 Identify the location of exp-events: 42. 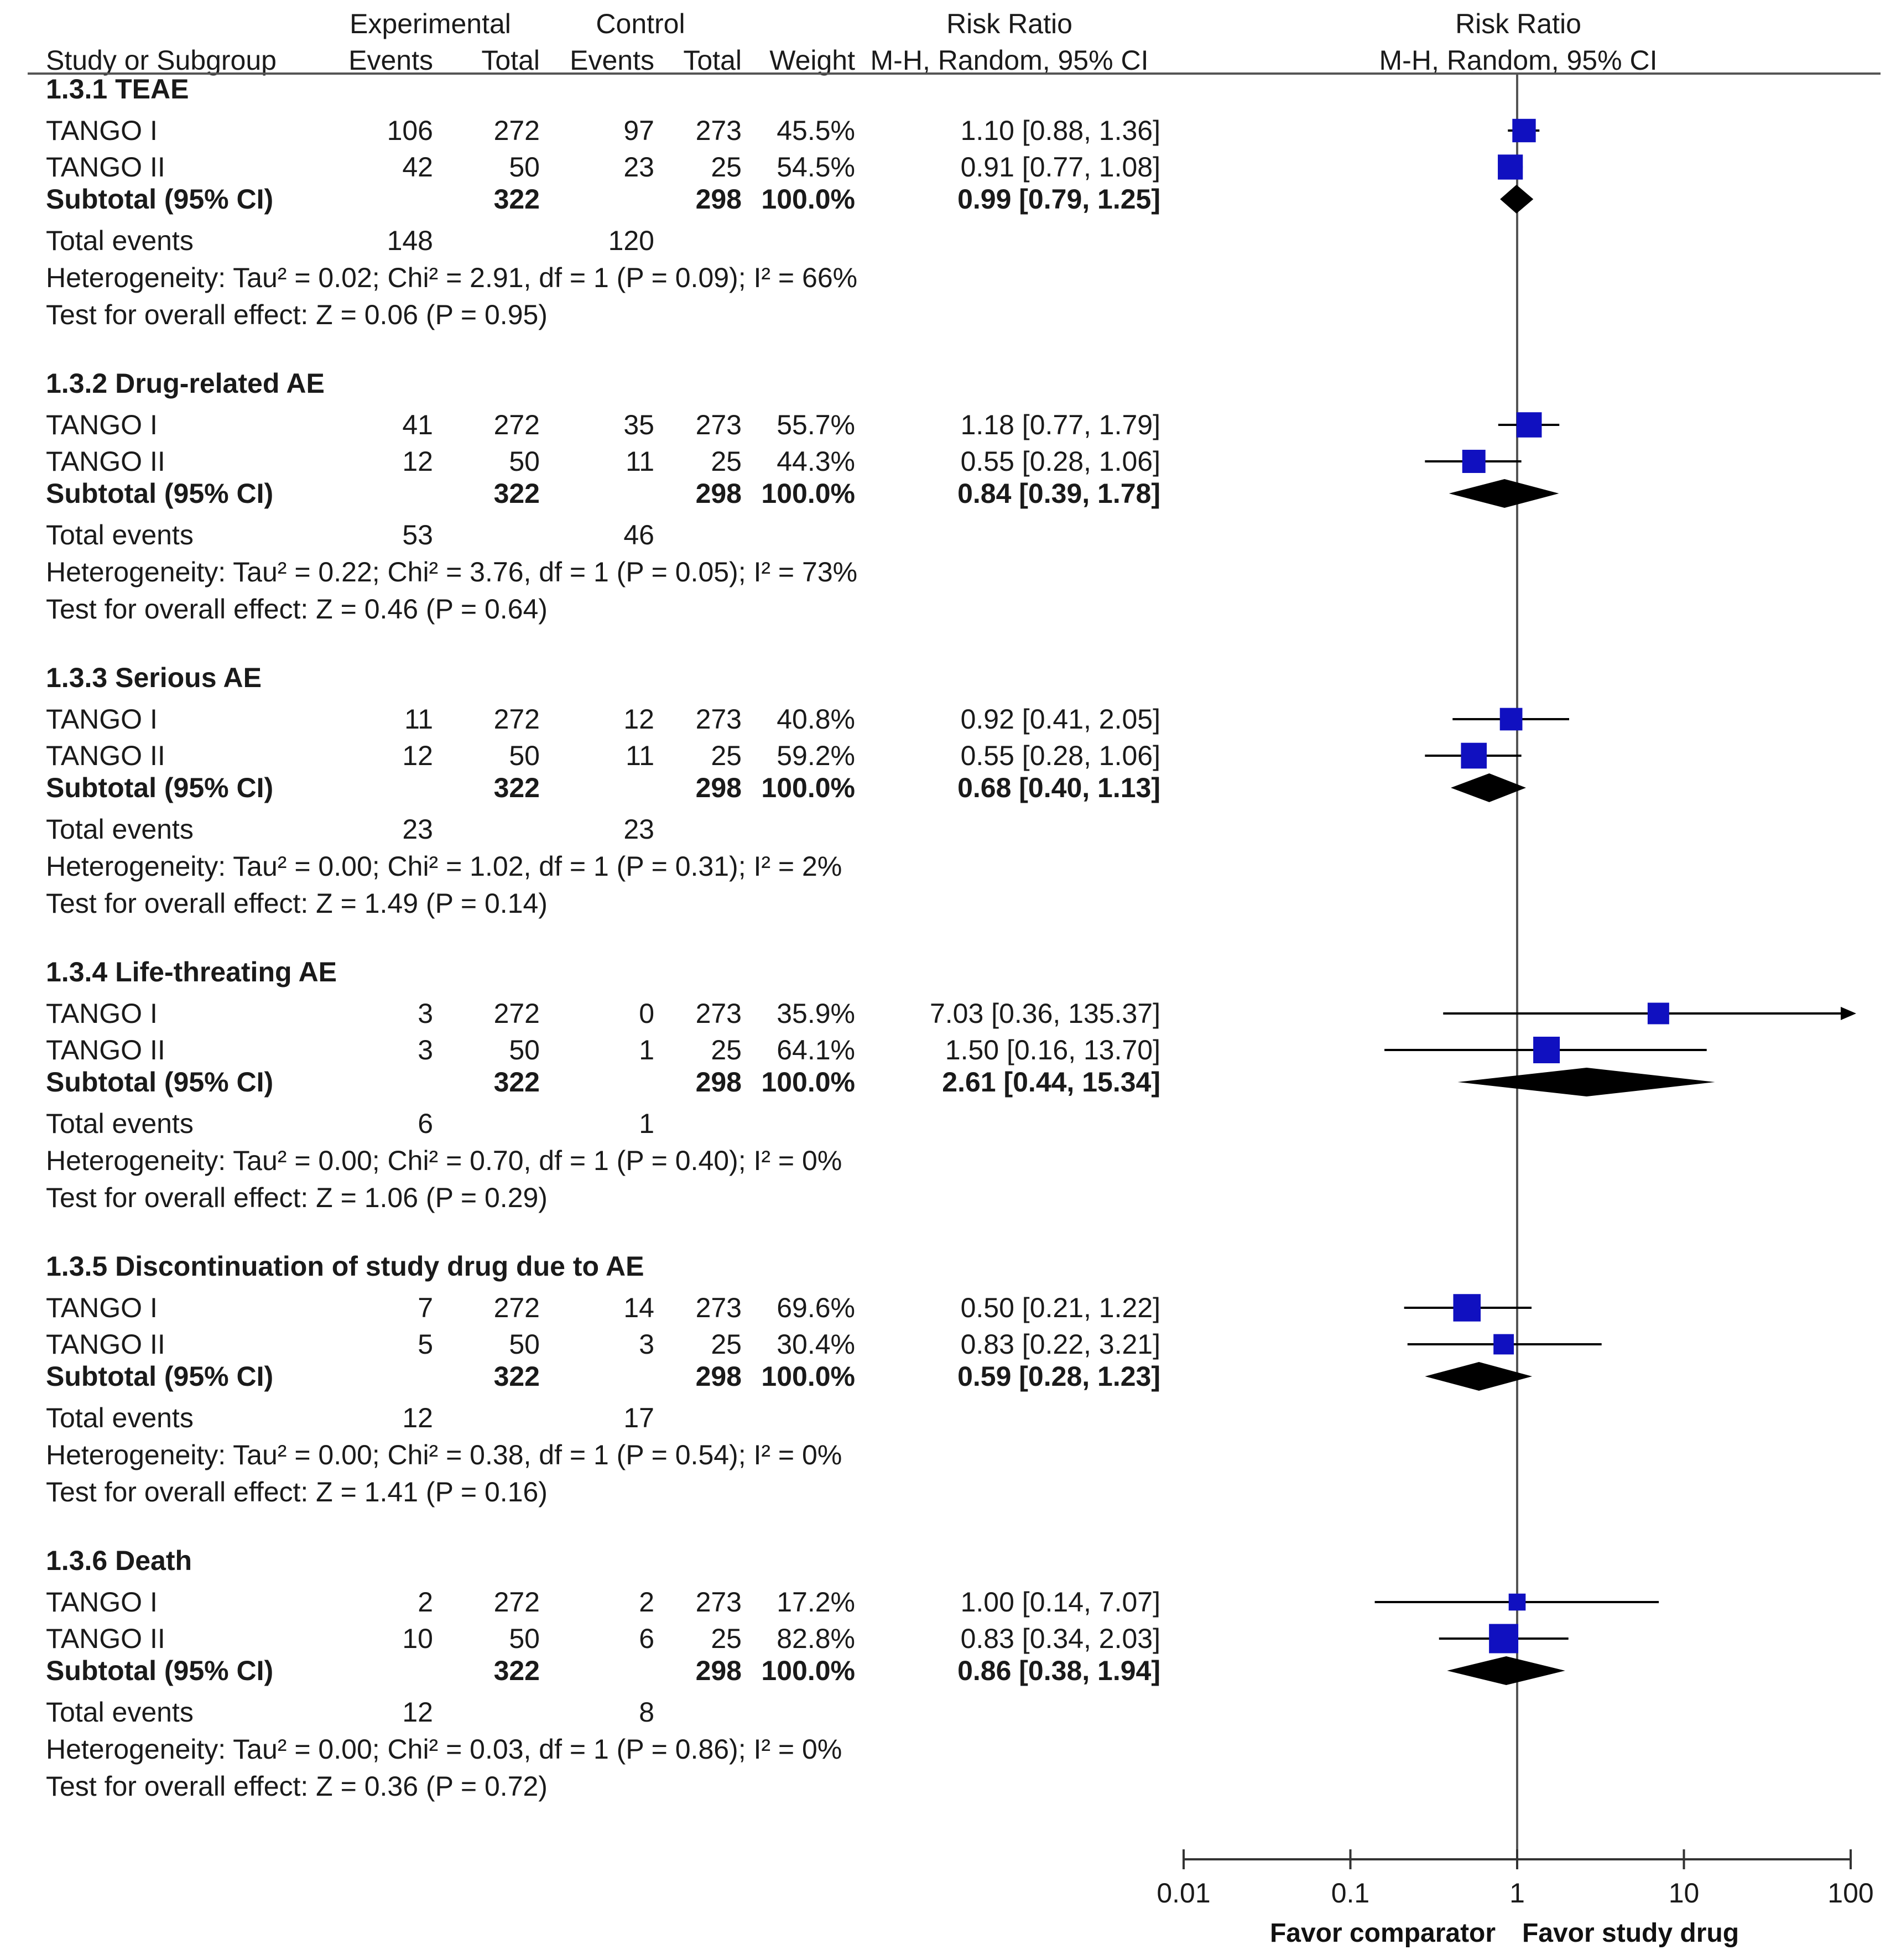
(417, 167).